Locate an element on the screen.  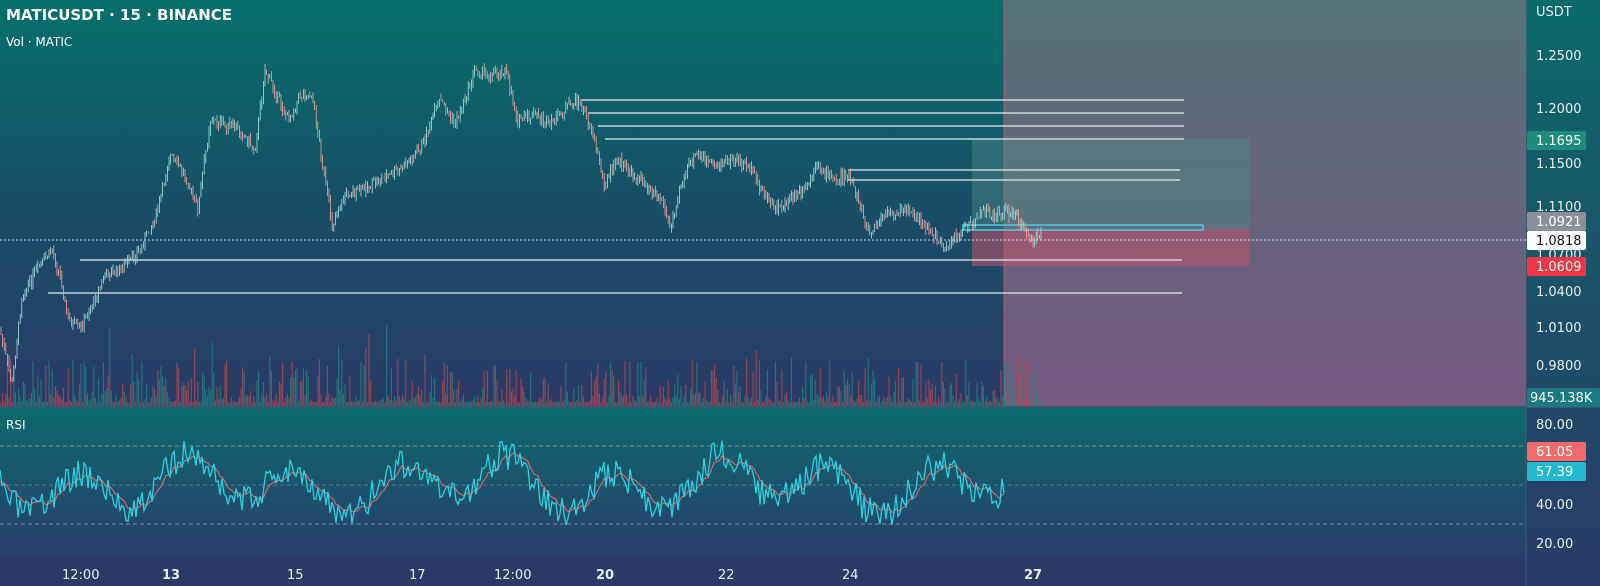
symbol-title: MATICUSDT · 15 · BINANCE is located at coordinates (119, 15).